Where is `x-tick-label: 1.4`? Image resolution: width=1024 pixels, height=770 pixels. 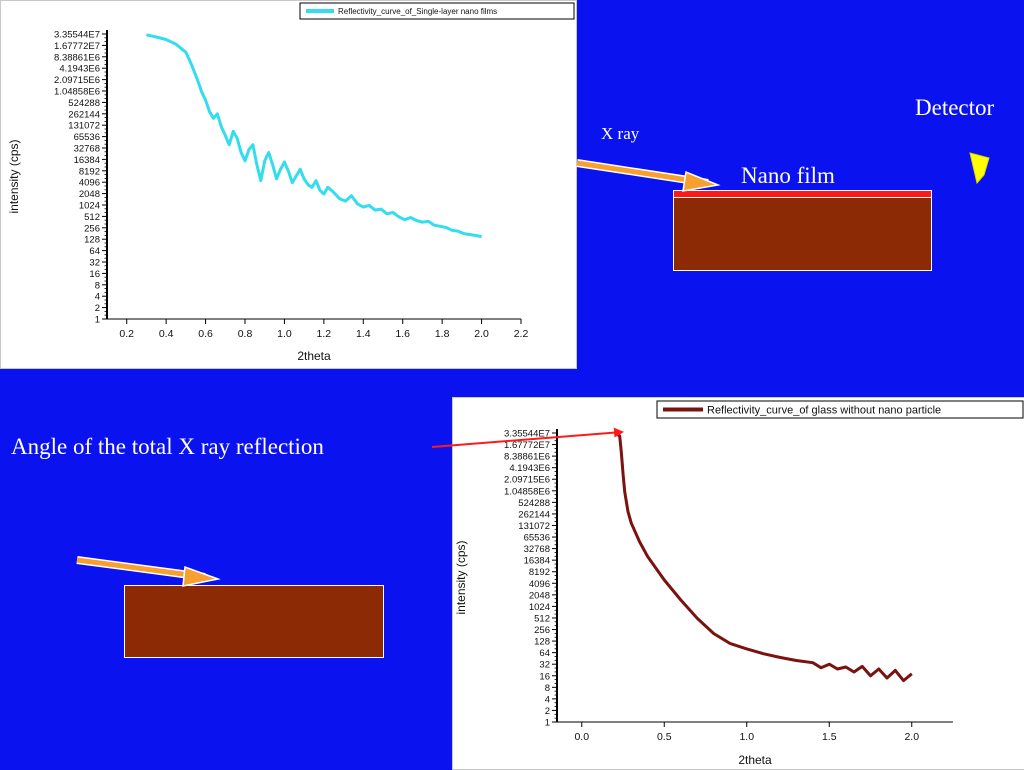 x-tick-label: 1.4 is located at coordinates (363, 334).